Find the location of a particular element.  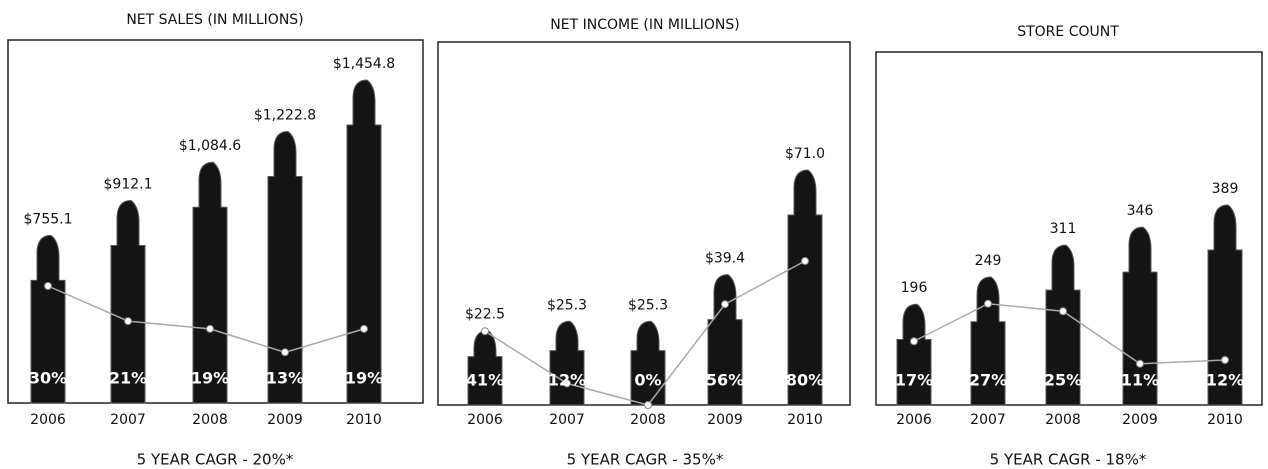

growth-label: 80% is located at coordinates (805, 380).